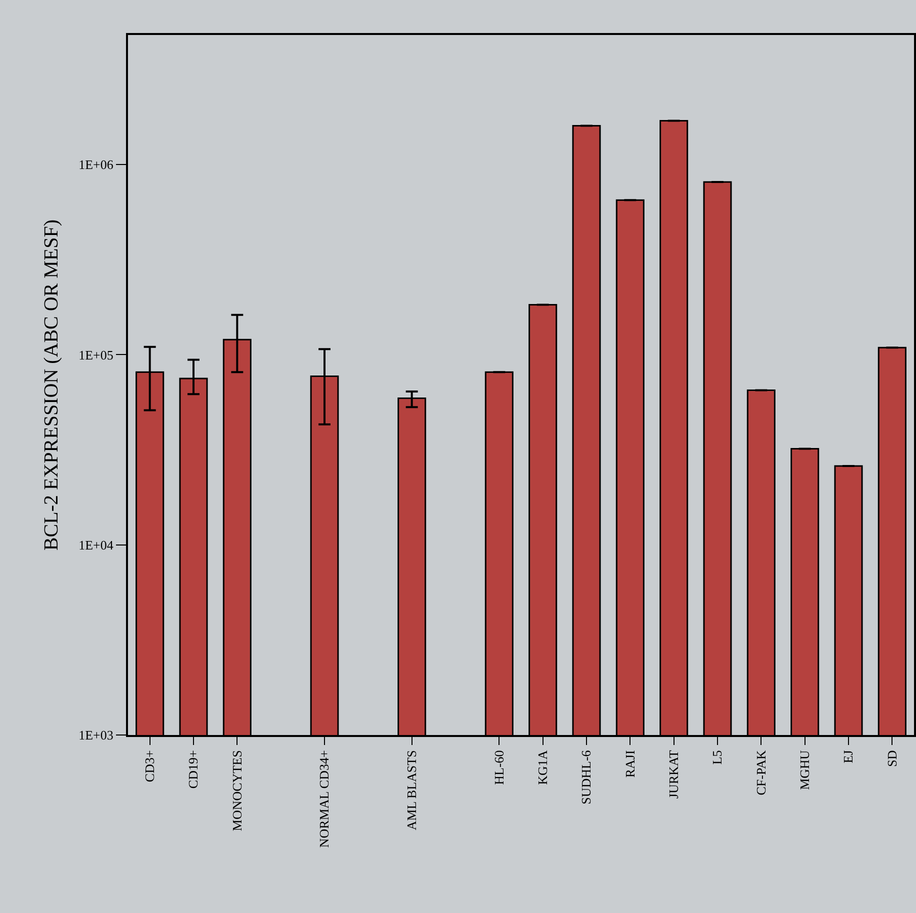 Image resolution: width=916 pixels, height=913 pixels. What do you see at coordinates (51, 385) in the screenshot?
I see `y-axis-title: BCL-2 EXPRESSION (ABC OR MESF)` at bounding box center [51, 385].